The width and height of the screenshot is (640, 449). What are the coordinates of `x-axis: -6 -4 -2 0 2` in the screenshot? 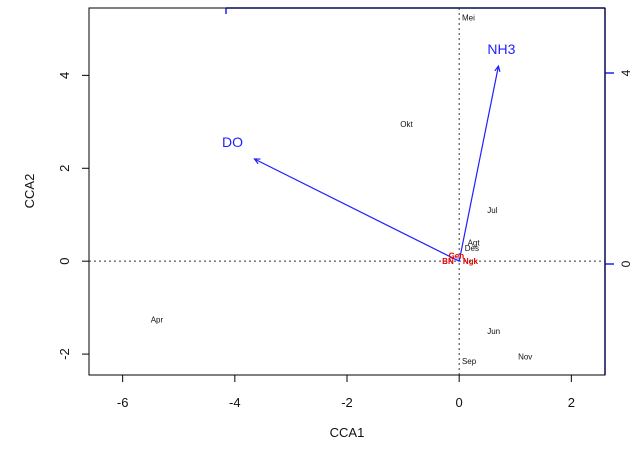 It's located at (346, 392).